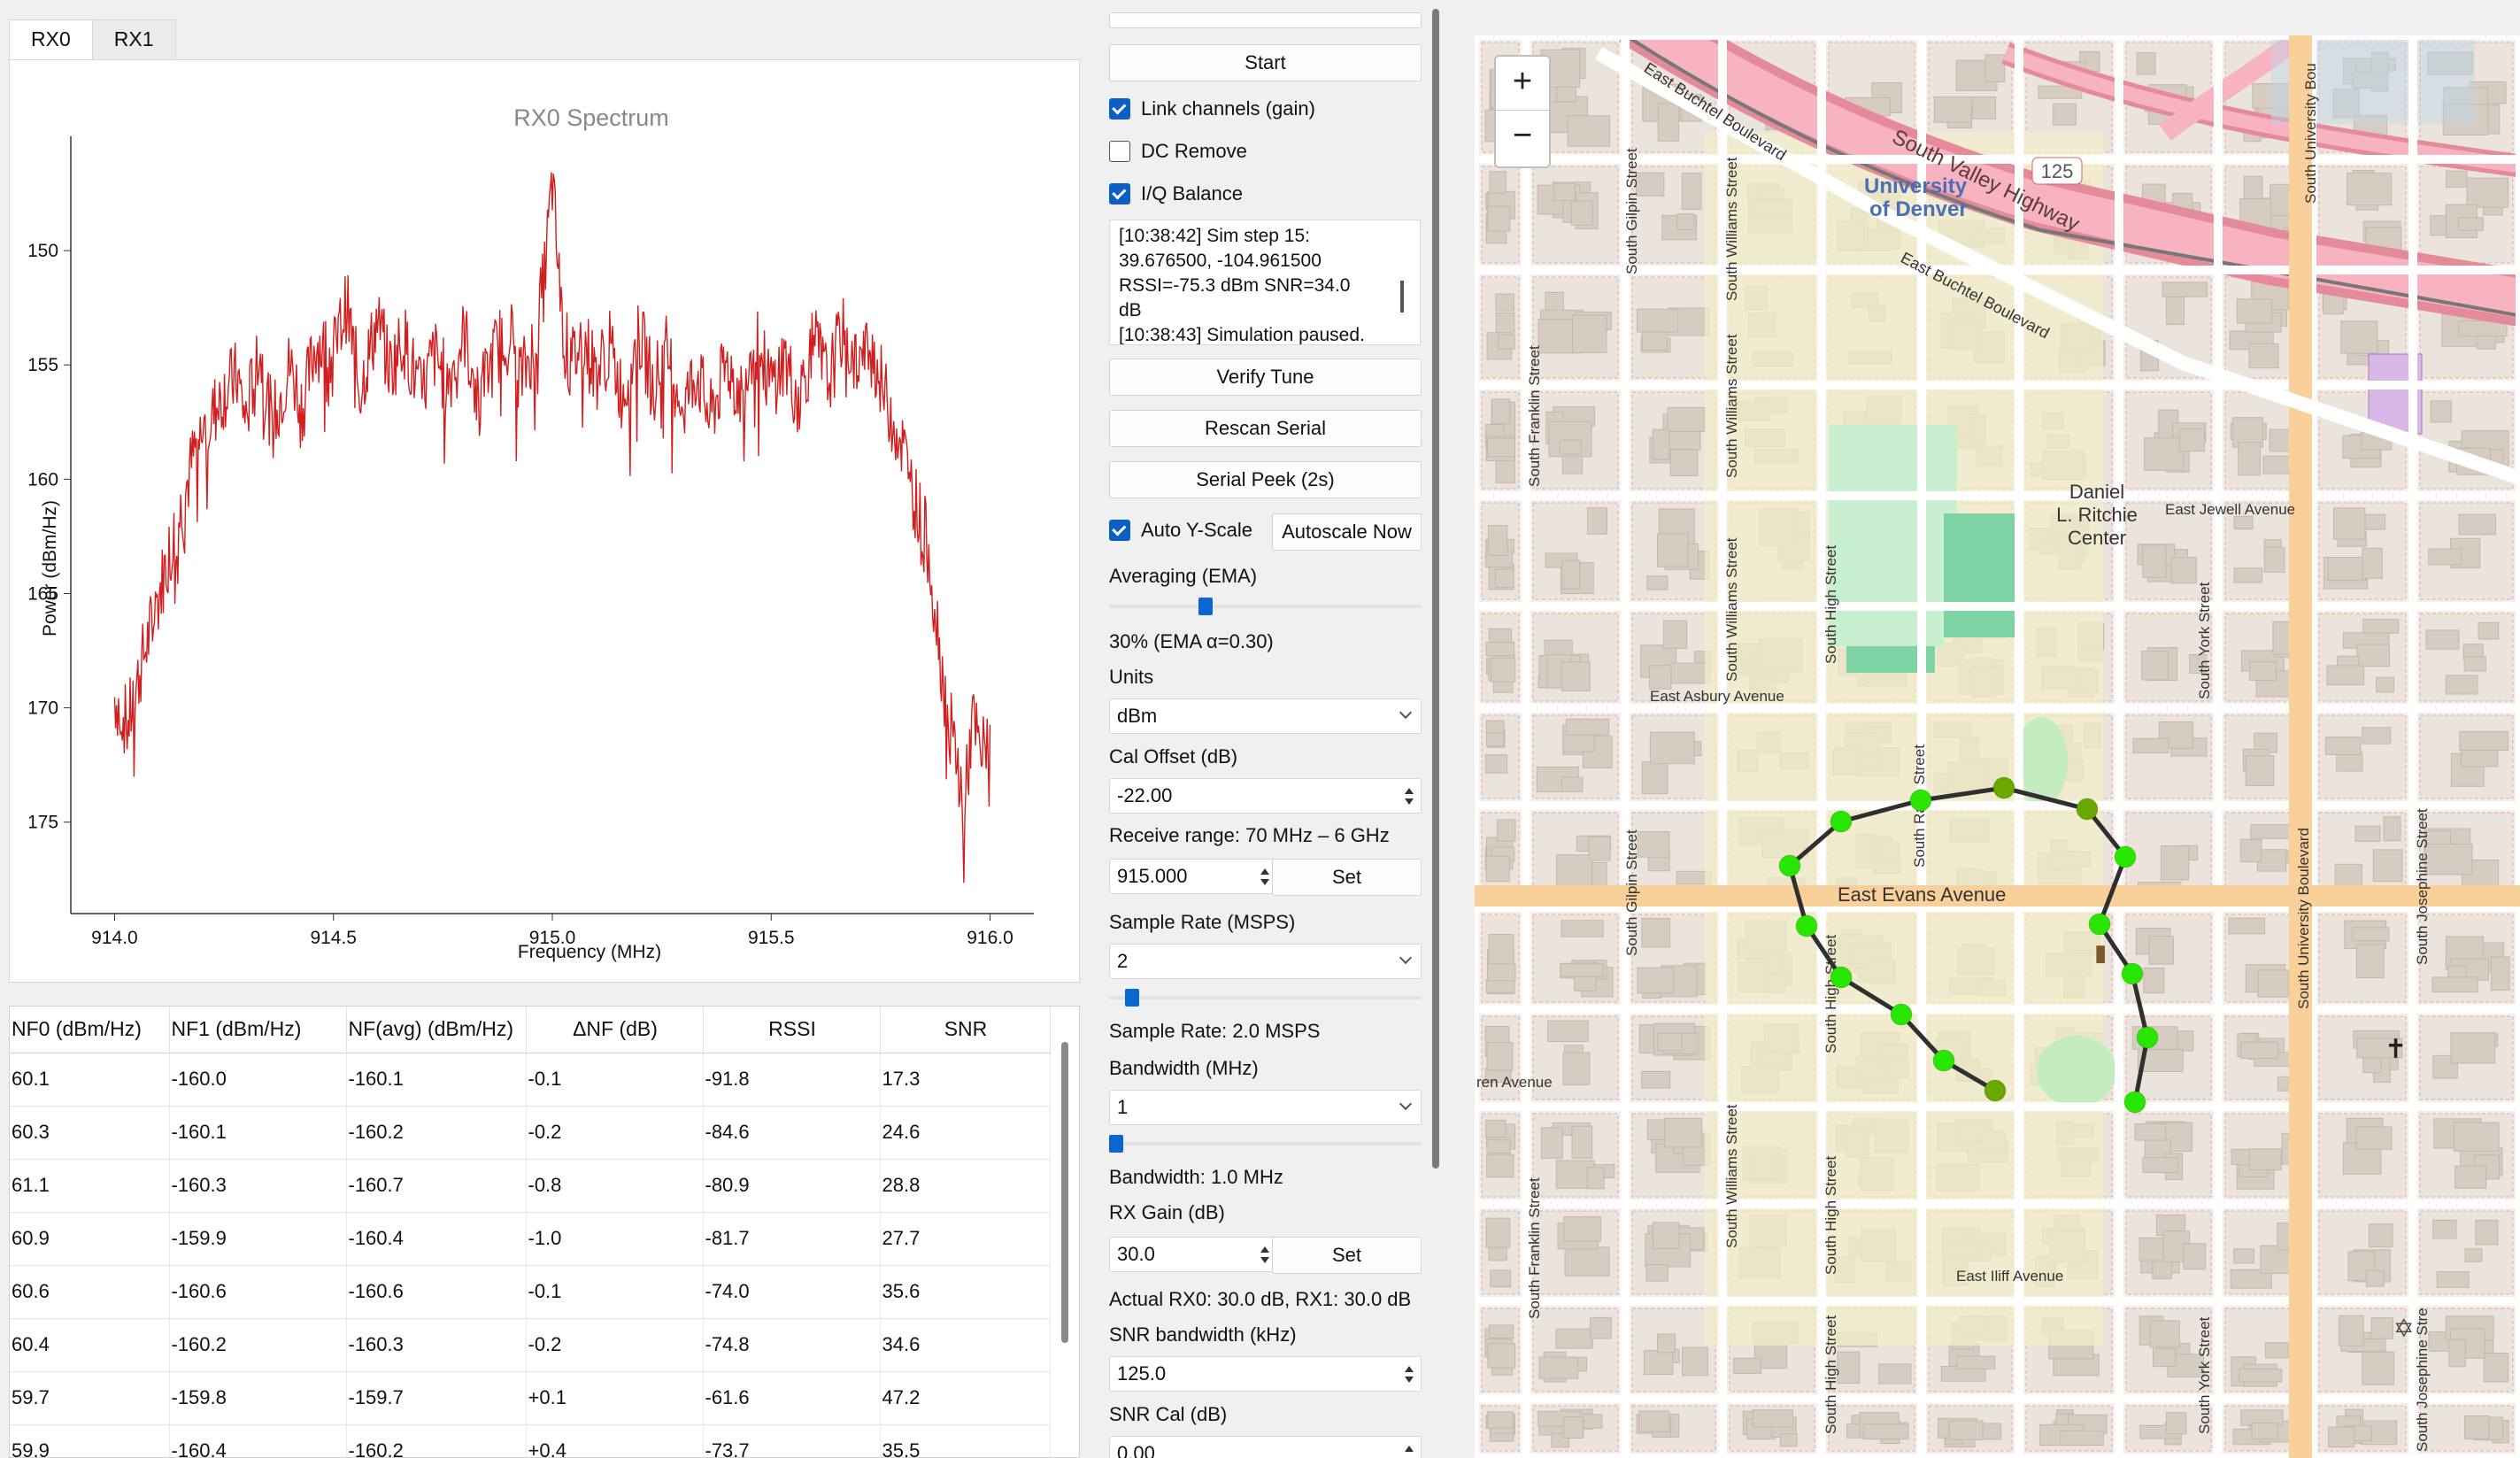 This screenshot has width=2520, height=1458. Describe the element at coordinates (90, 1133) in the screenshot. I see `table-cell: 60.3` at that location.